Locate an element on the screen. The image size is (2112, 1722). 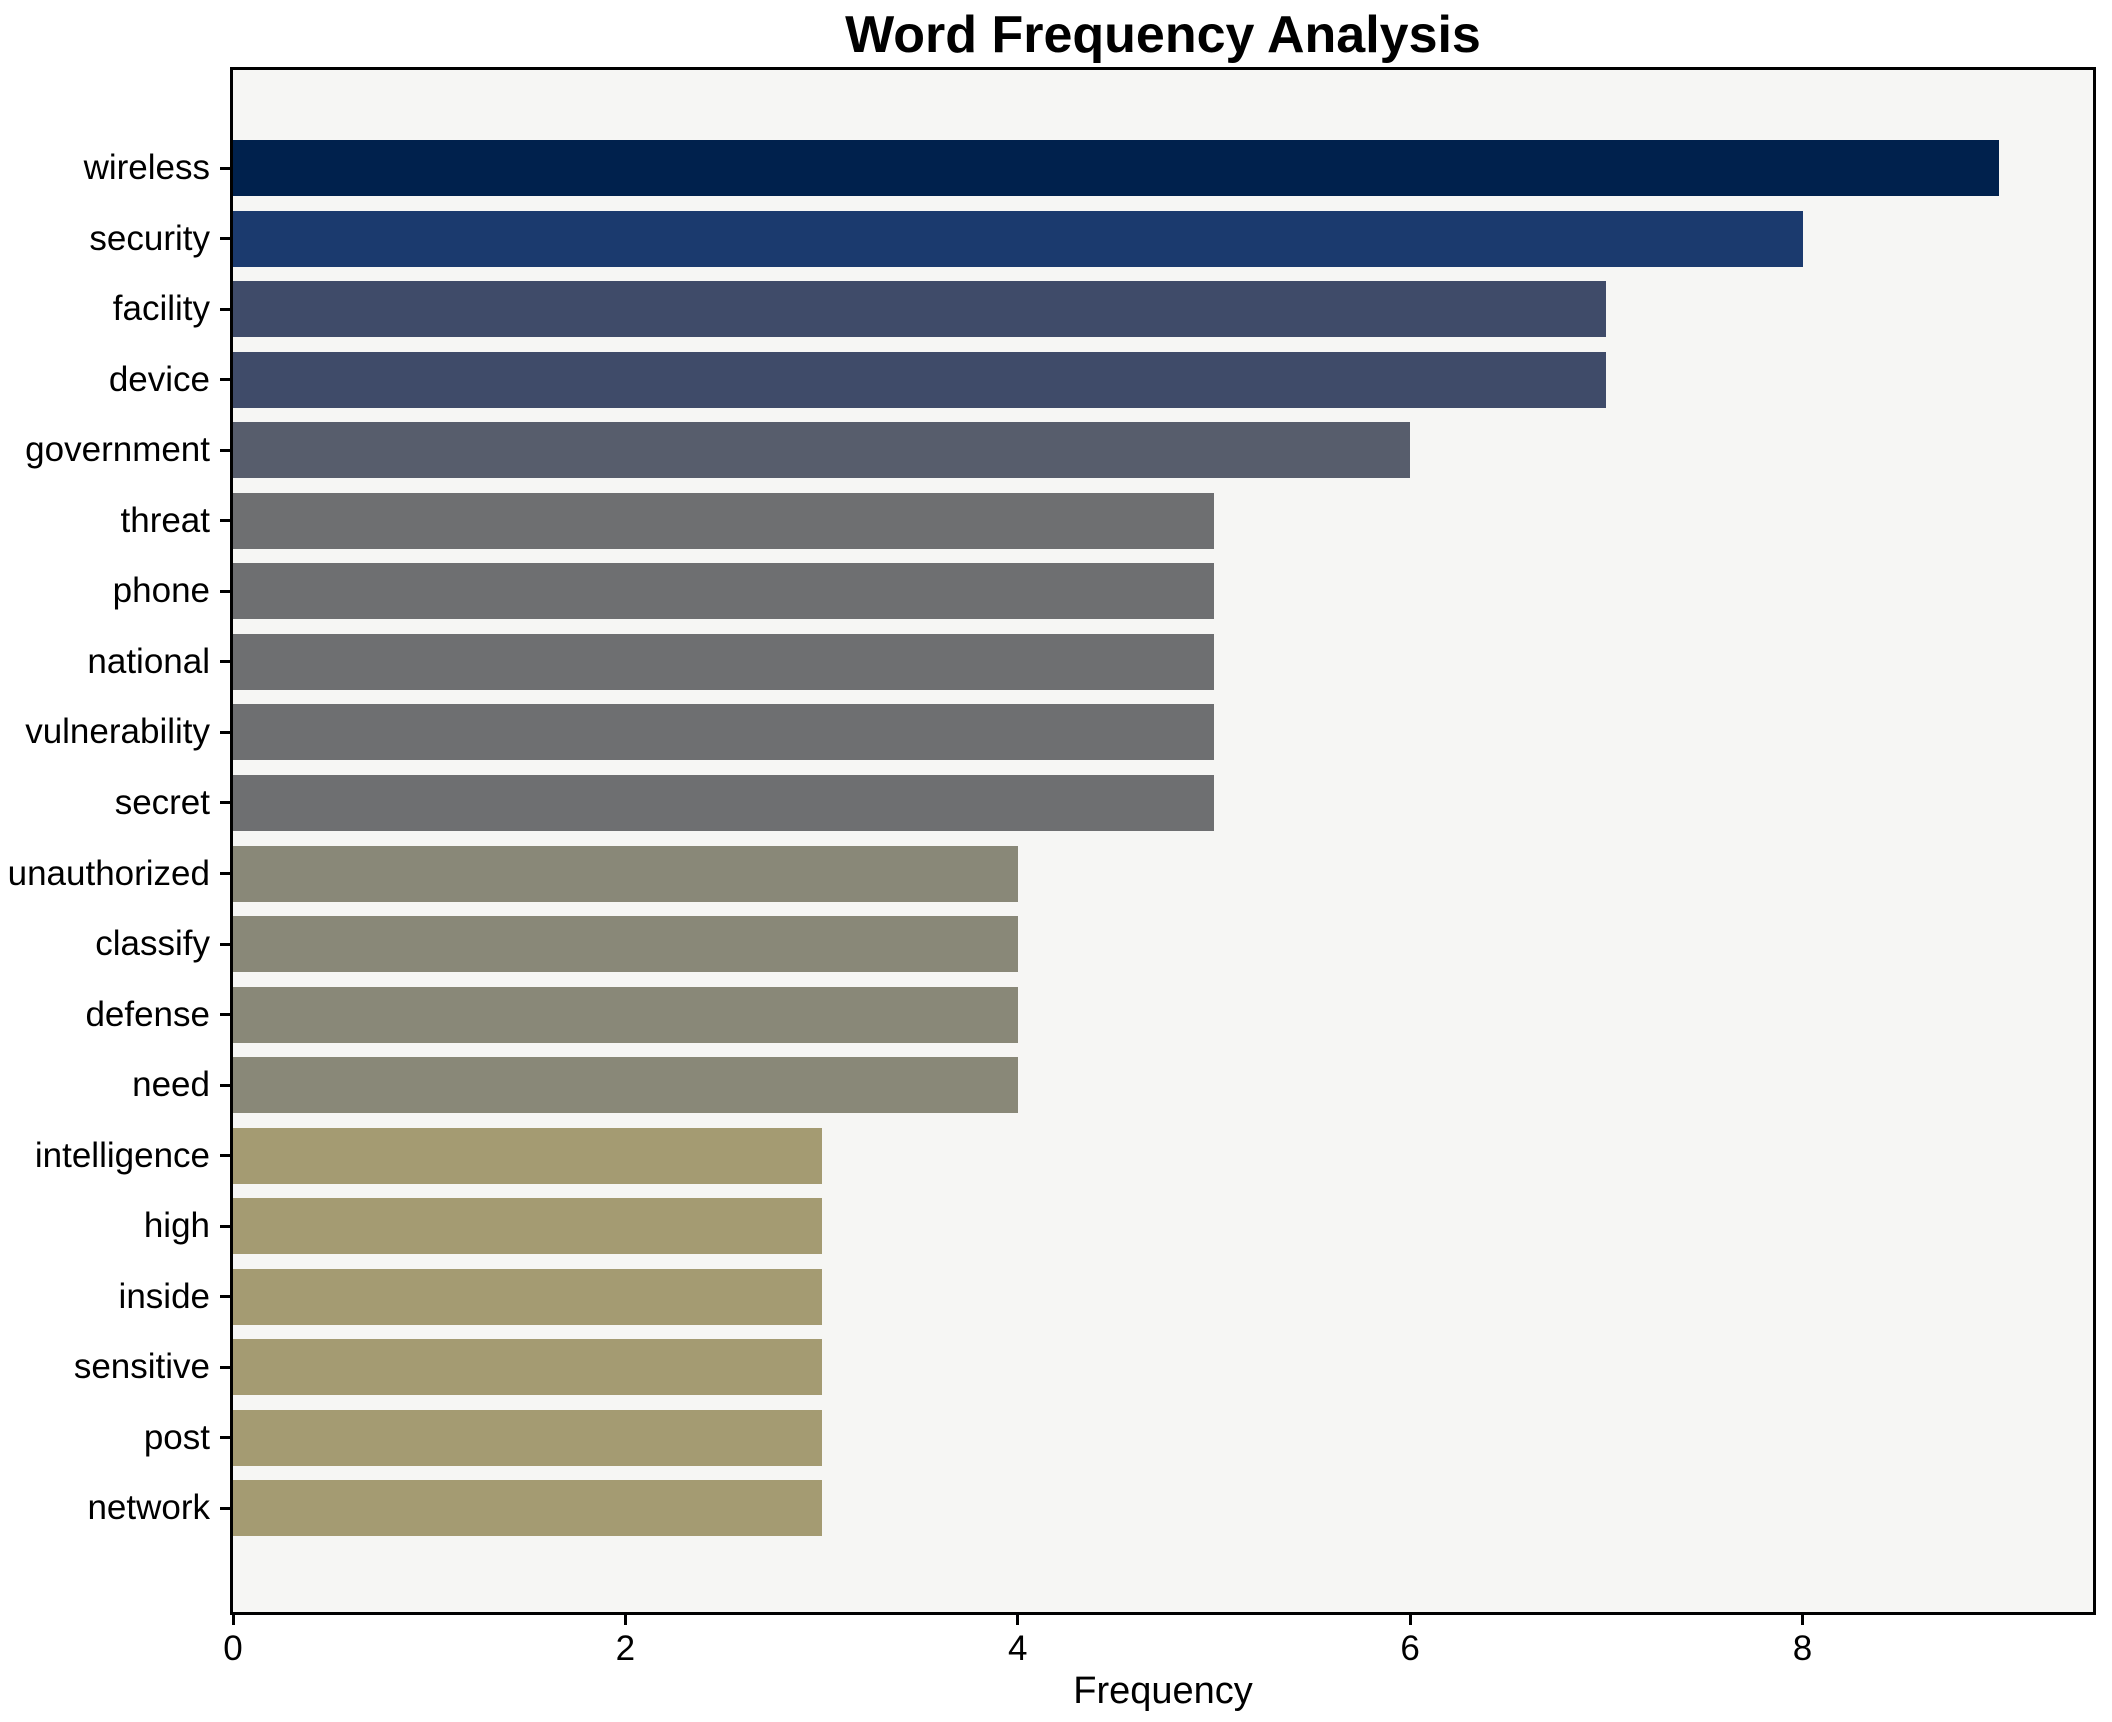
x-tick-label-6: 6 is located at coordinates (1410, 1648).